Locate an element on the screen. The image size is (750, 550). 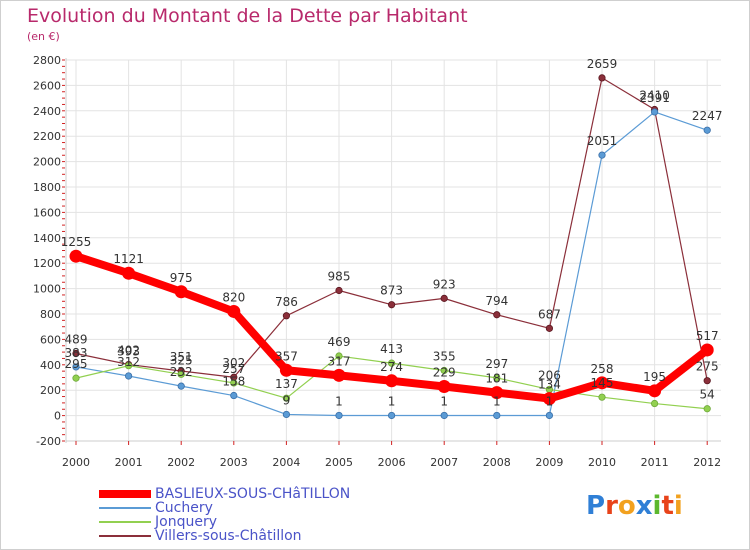
data-label: 312 is located at coordinates (128, 362).